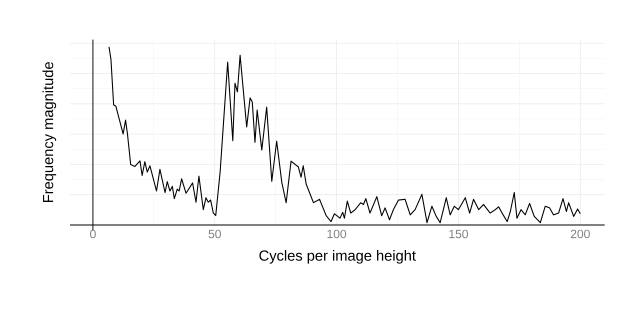  What do you see at coordinates (337, 257) in the screenshot?
I see `x-axis-title: Cycles per image height` at bounding box center [337, 257].